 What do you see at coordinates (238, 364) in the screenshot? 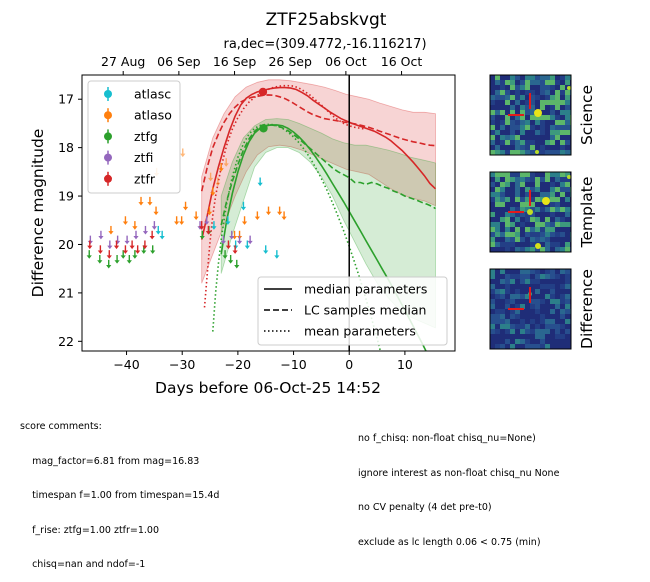
I see `x-tick-label: −20` at bounding box center [238, 364].